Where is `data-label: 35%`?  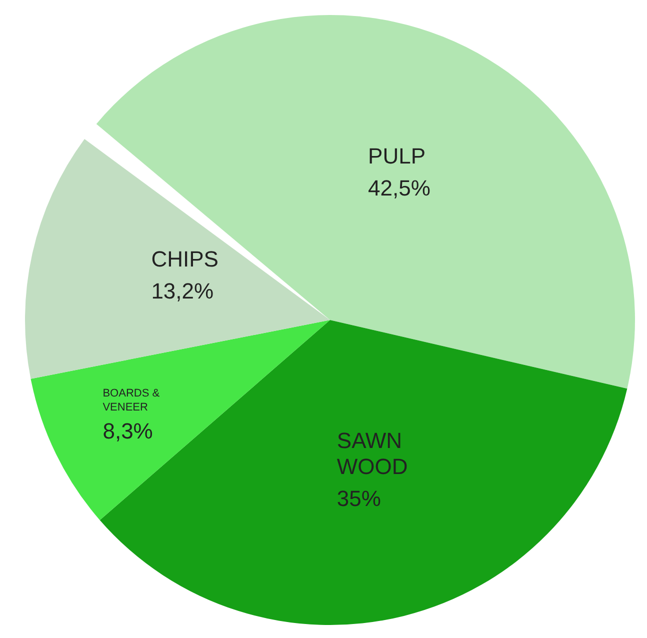 data-label: 35% is located at coordinates (358, 498).